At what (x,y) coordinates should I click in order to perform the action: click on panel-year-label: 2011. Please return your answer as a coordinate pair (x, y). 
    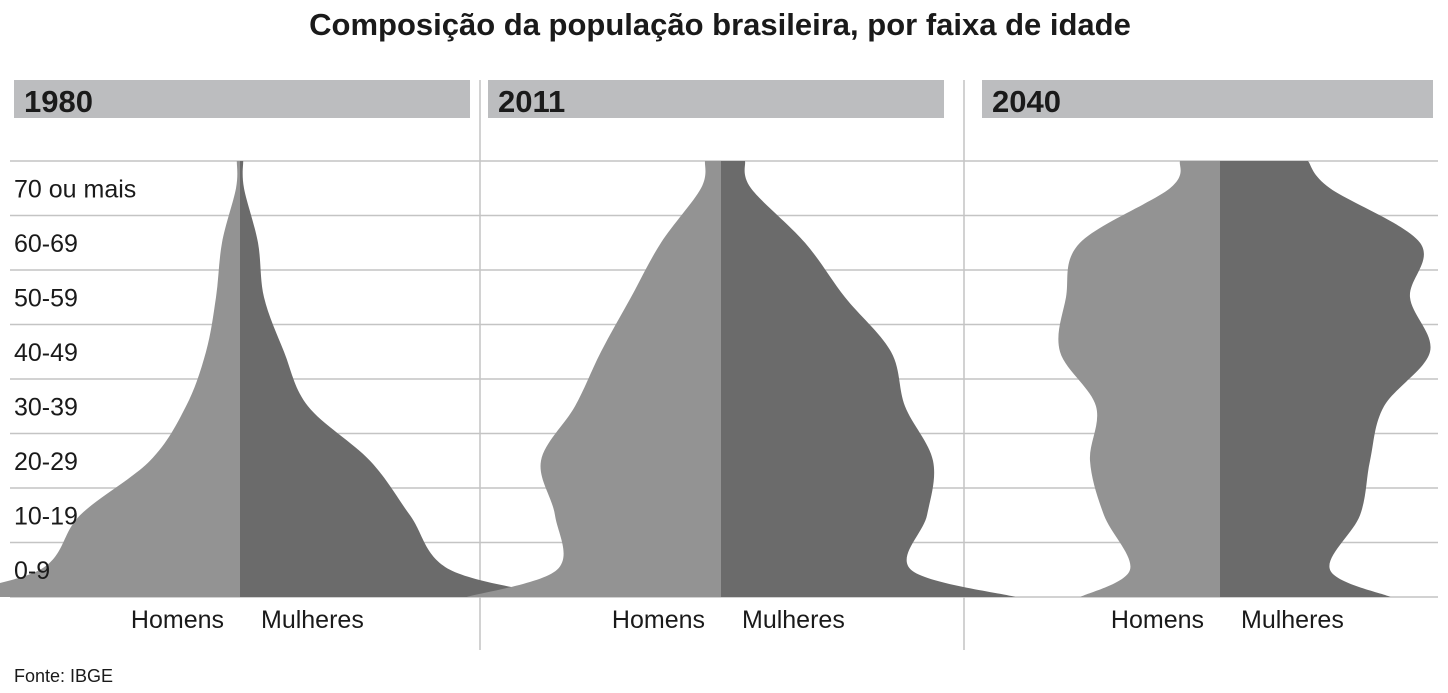
    Looking at the image, I should click on (531, 101).